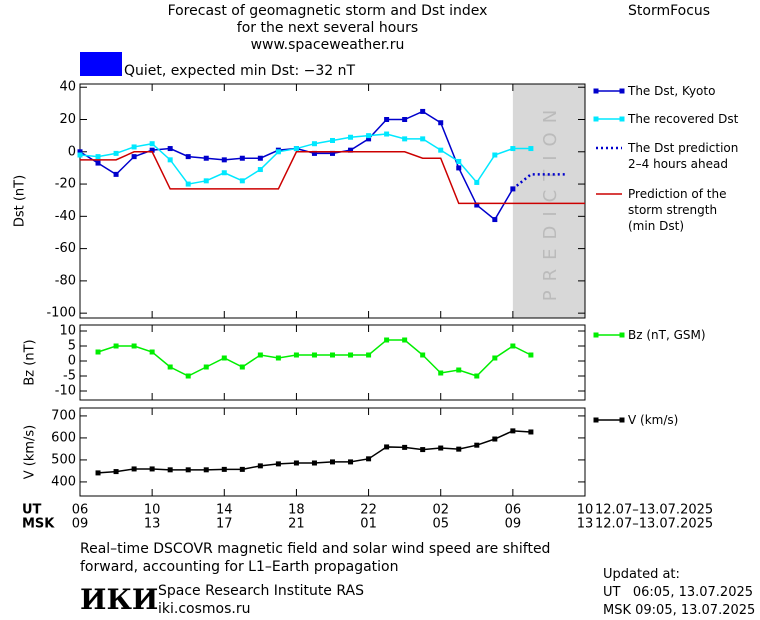 Image resolution: width=760 pixels, height=620 pixels. What do you see at coordinates (63, 481) in the screenshot?
I see `y-tick-label: 400` at bounding box center [63, 481].